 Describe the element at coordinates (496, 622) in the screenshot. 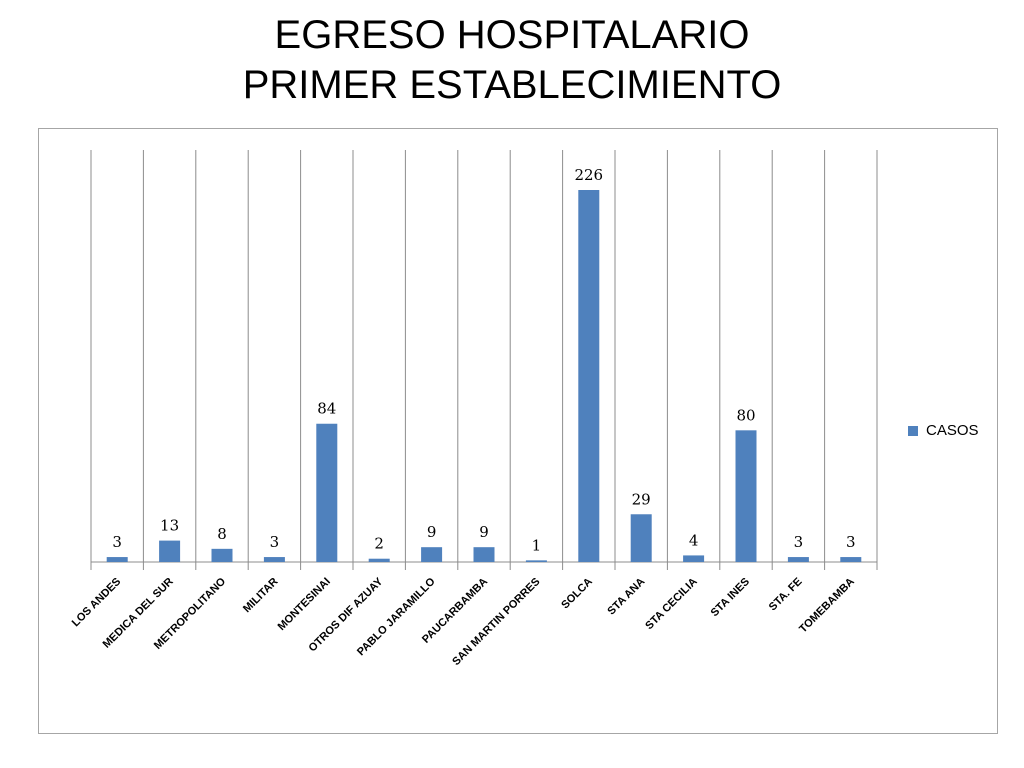

I see `category-label: SAN MARTIN PORRES` at that location.